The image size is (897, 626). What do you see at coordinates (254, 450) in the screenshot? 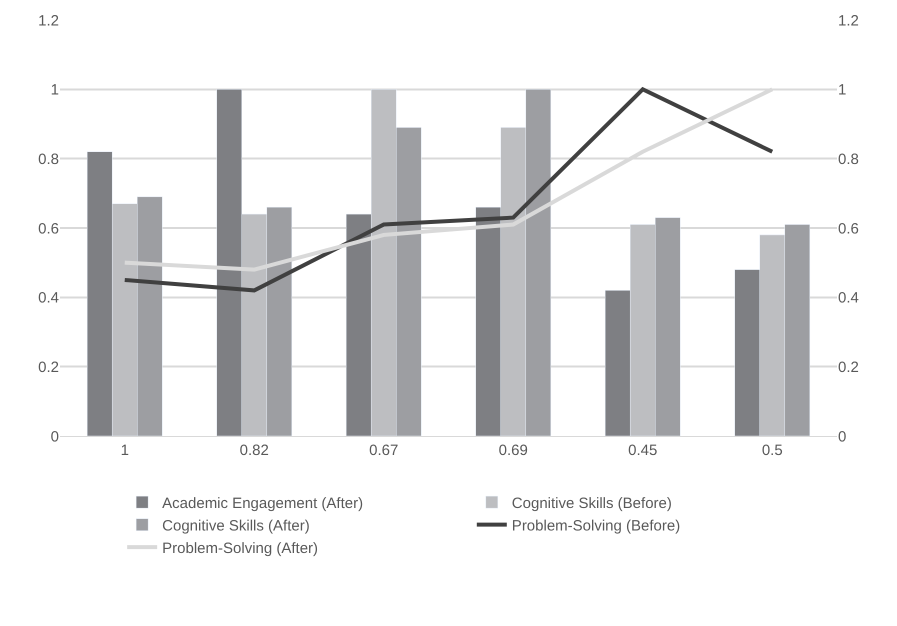
I see `x-tick-label: 0.82` at bounding box center [254, 450].